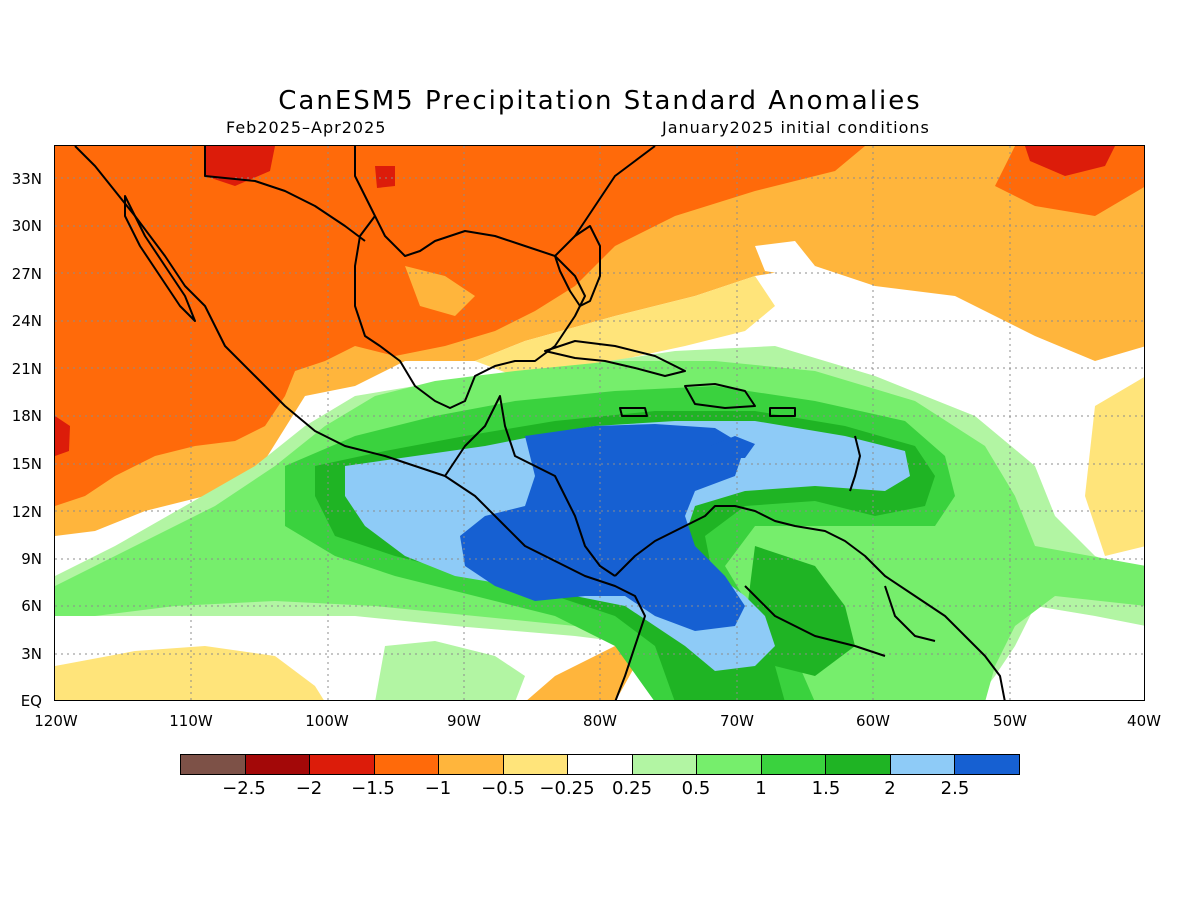 Image resolution: width=1200 pixels, height=900 pixels. Describe the element at coordinates (815, 621) in the screenshot. I see `border-venezuela-brazil` at that location.